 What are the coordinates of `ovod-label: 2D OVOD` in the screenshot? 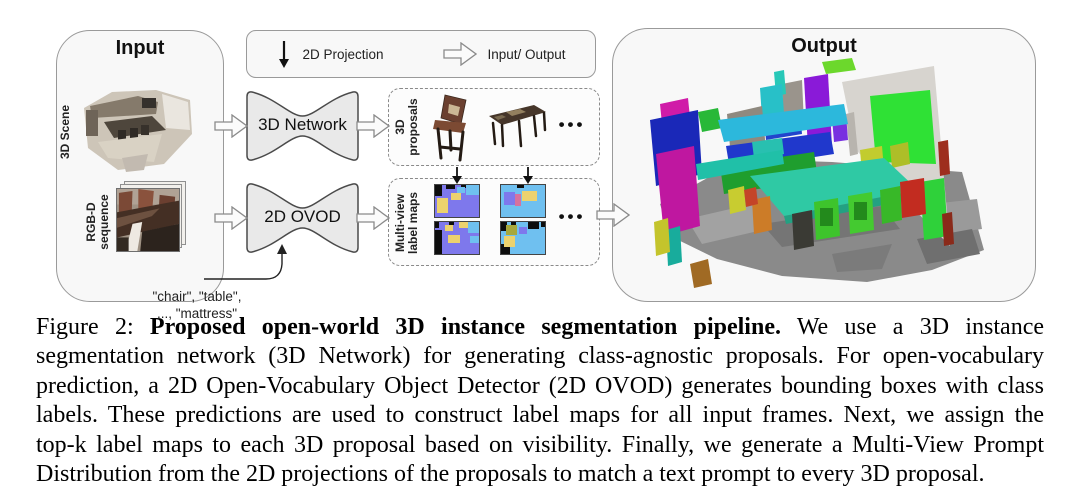 It's located at (302, 217).